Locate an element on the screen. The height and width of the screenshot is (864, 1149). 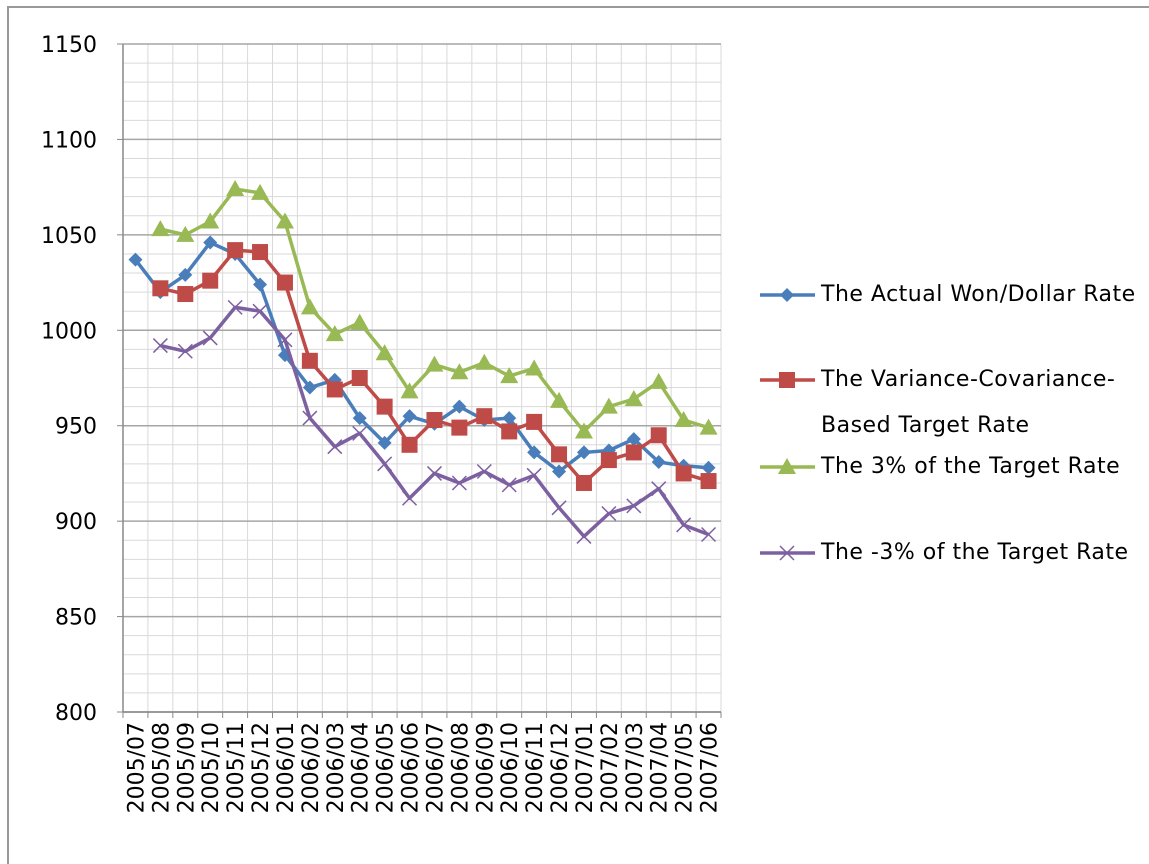
y-tick-label: 1050 is located at coordinates (69, 236).